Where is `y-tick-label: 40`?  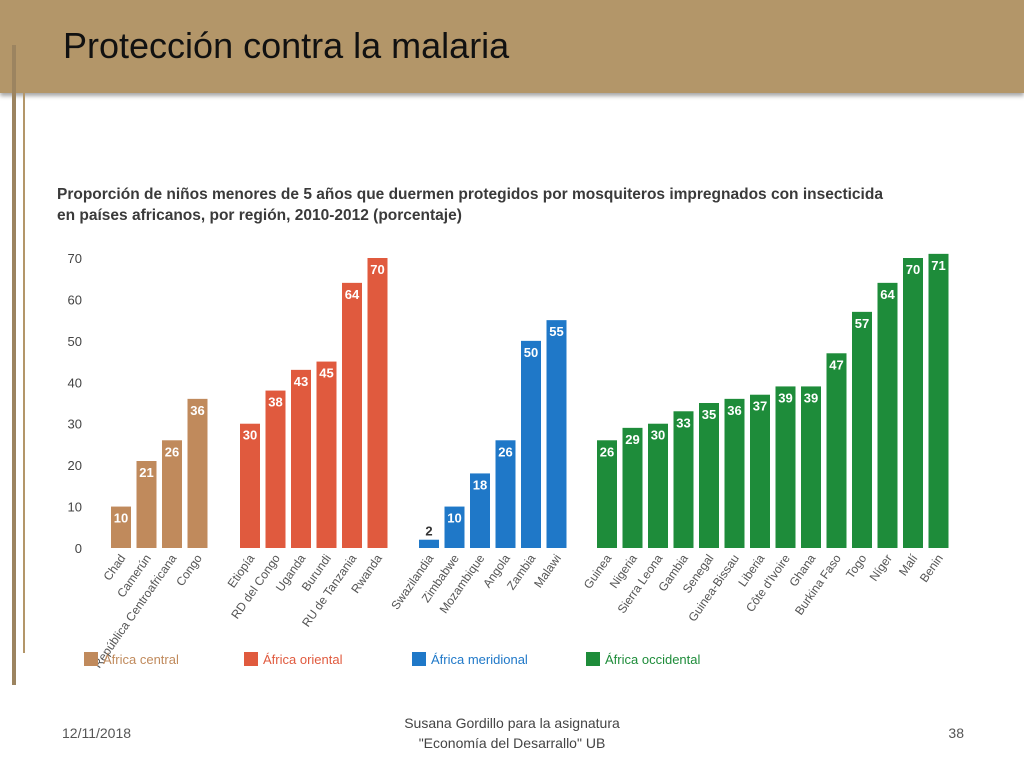
y-tick-label: 40 is located at coordinates (75, 382).